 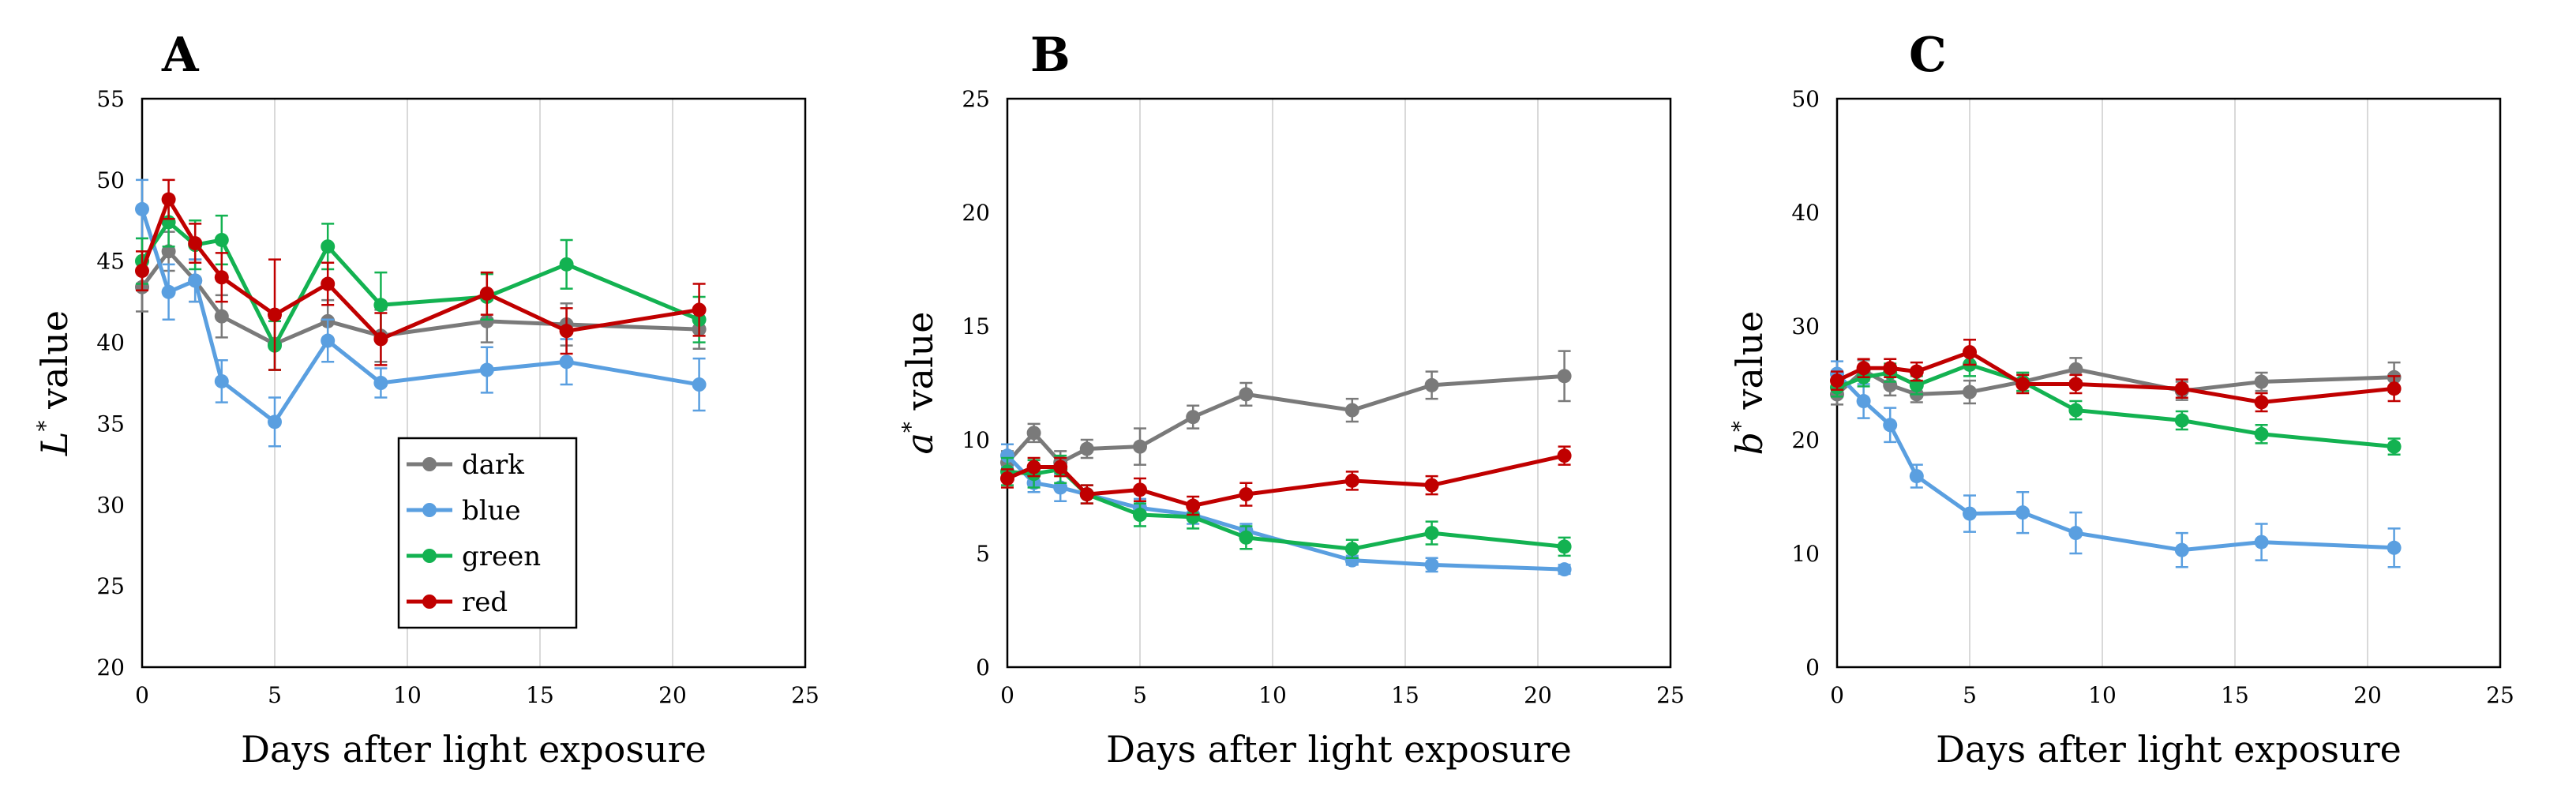 What do you see at coordinates (474, 749) in the screenshot?
I see `x-axis-label: Days after light exposure` at bounding box center [474, 749].